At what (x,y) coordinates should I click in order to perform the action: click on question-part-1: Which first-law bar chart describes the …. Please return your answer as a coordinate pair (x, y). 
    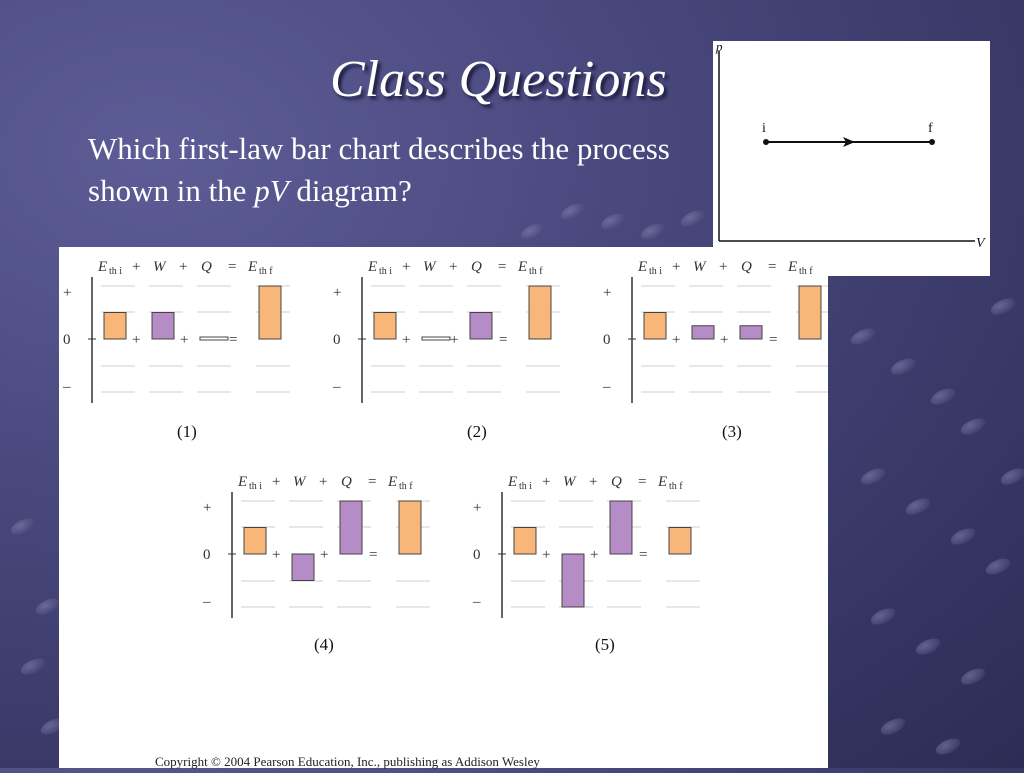
    Looking at the image, I should click on (379, 169).